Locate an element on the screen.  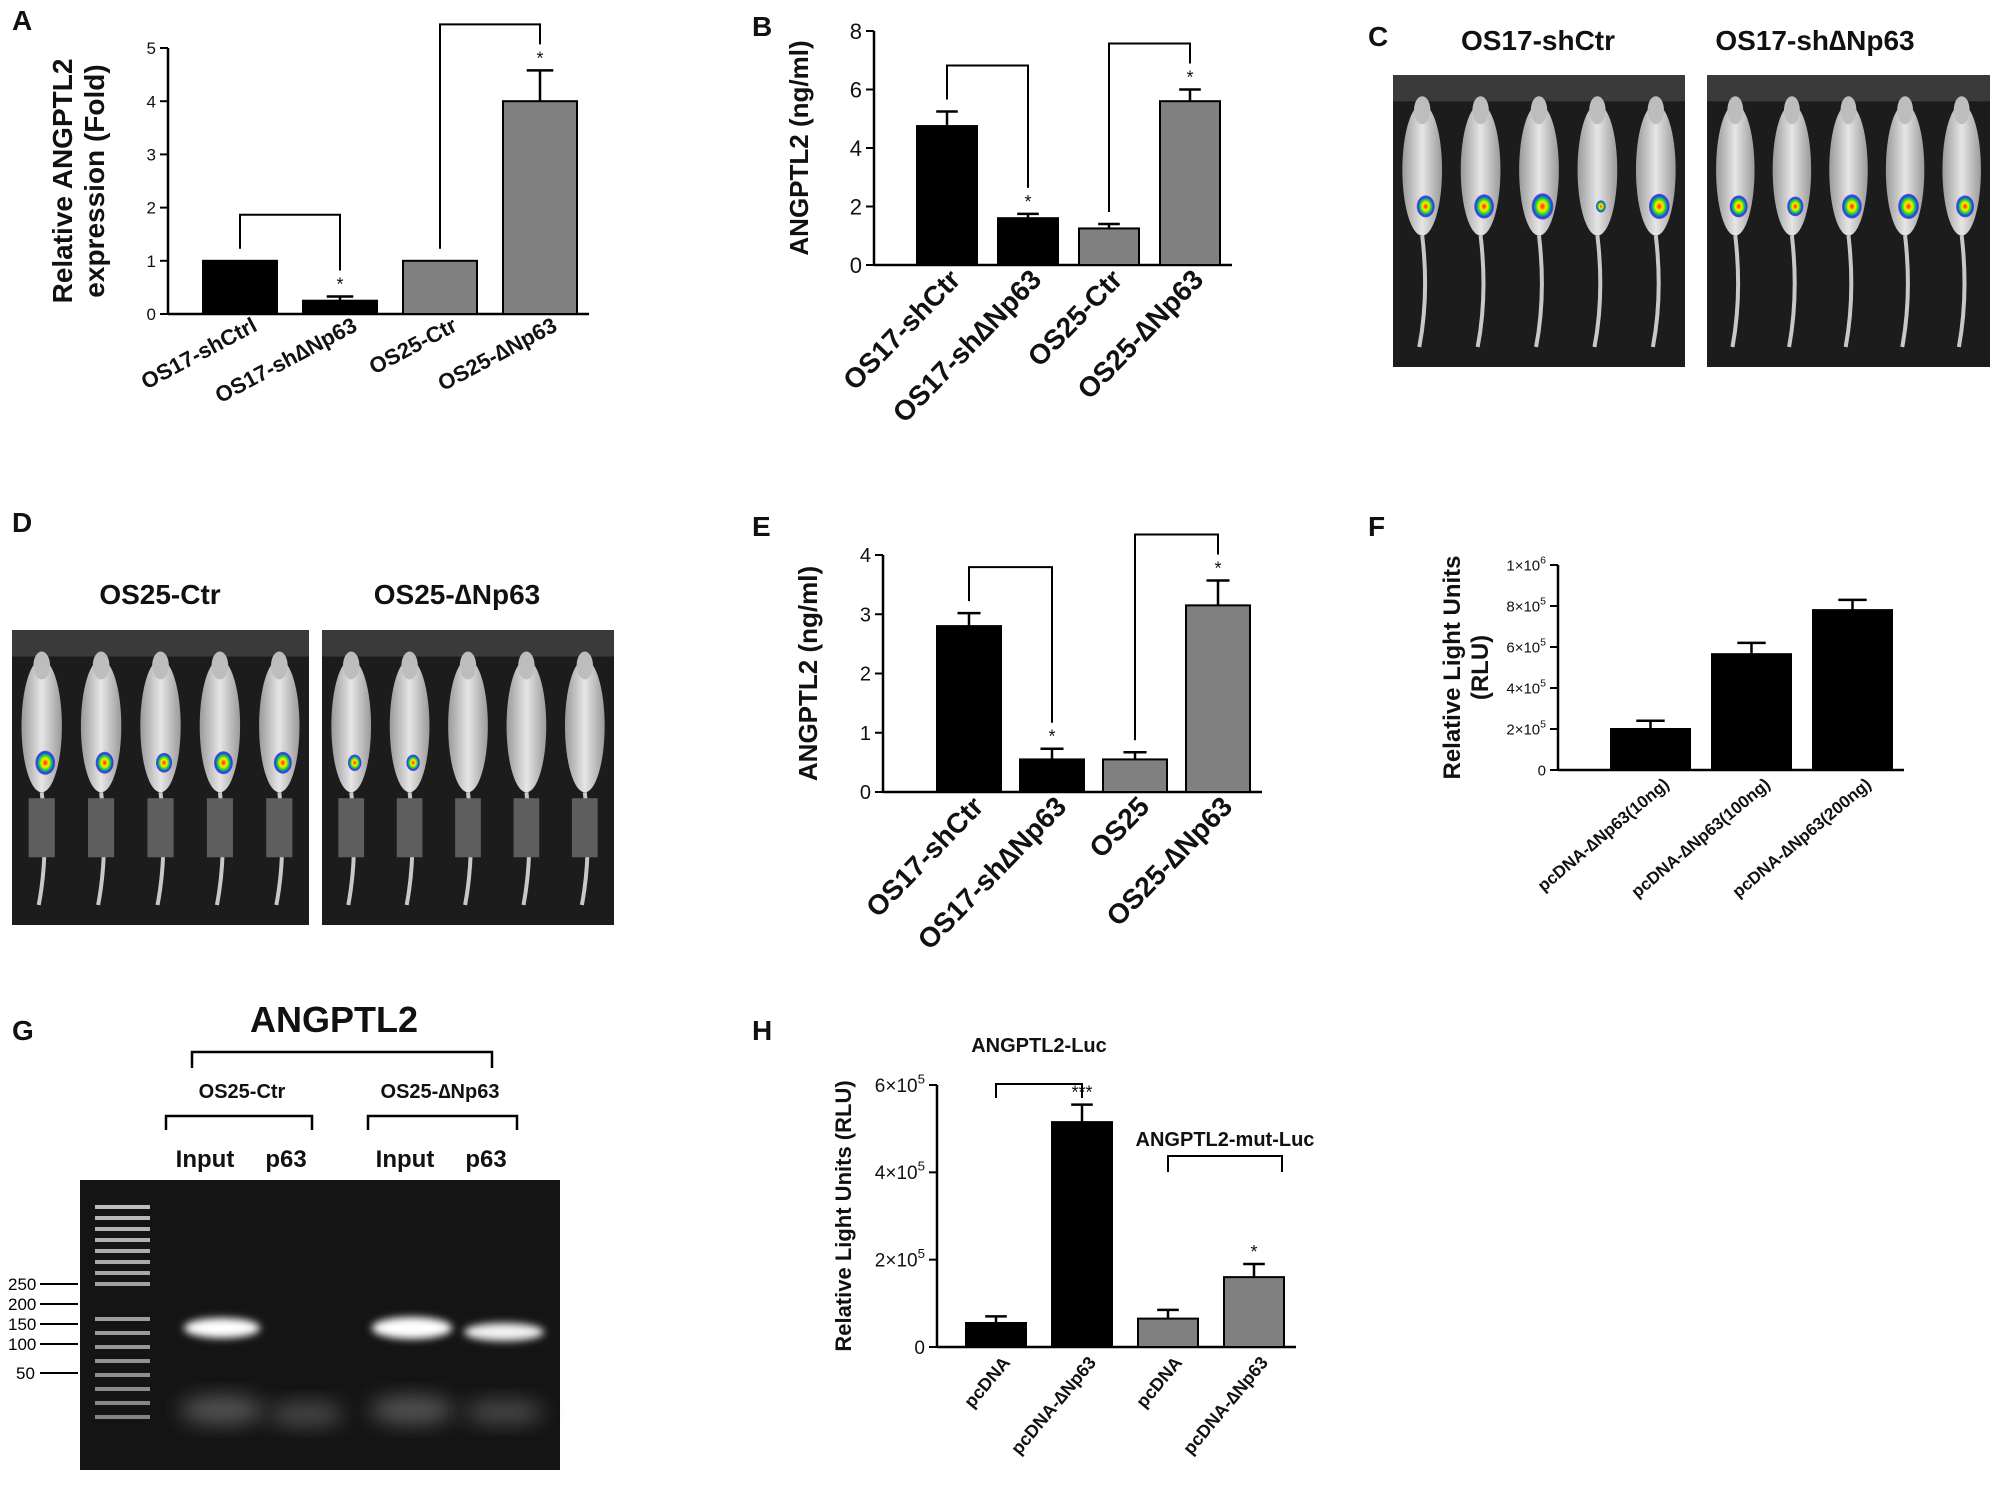
band-p63-dnp63 is located at coordinates (504, 1332).